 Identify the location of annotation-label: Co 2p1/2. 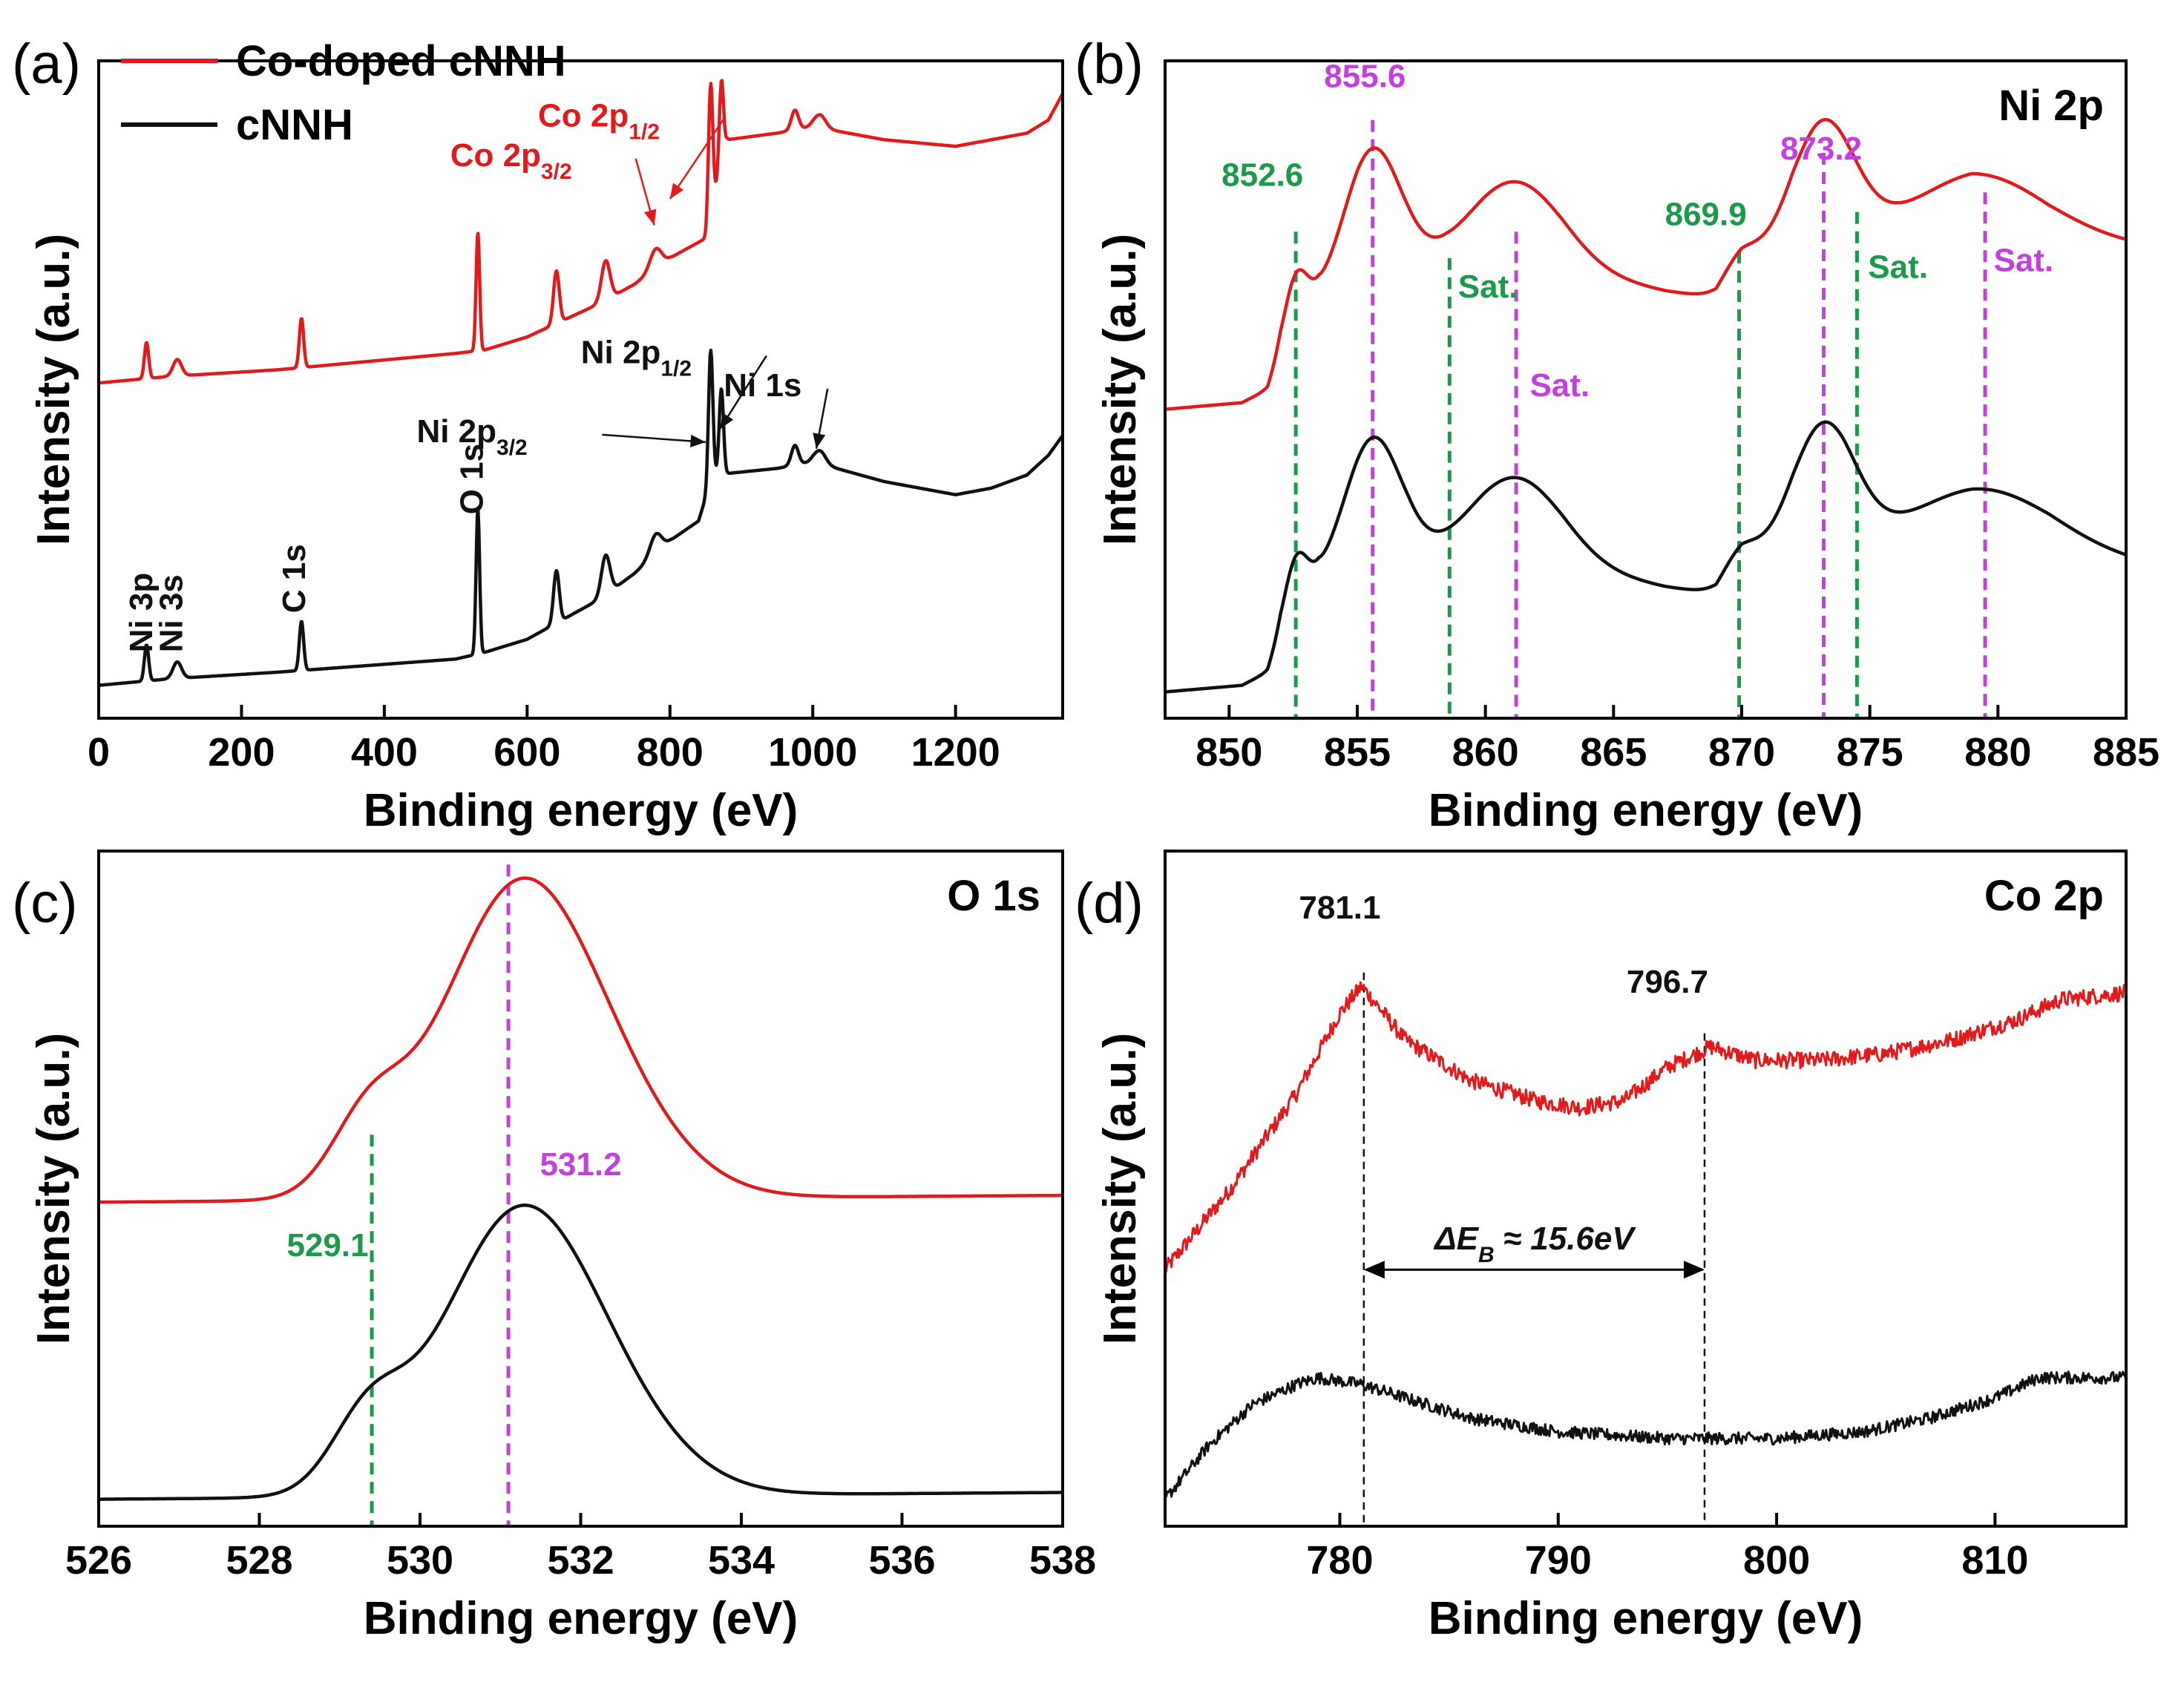
(599, 121).